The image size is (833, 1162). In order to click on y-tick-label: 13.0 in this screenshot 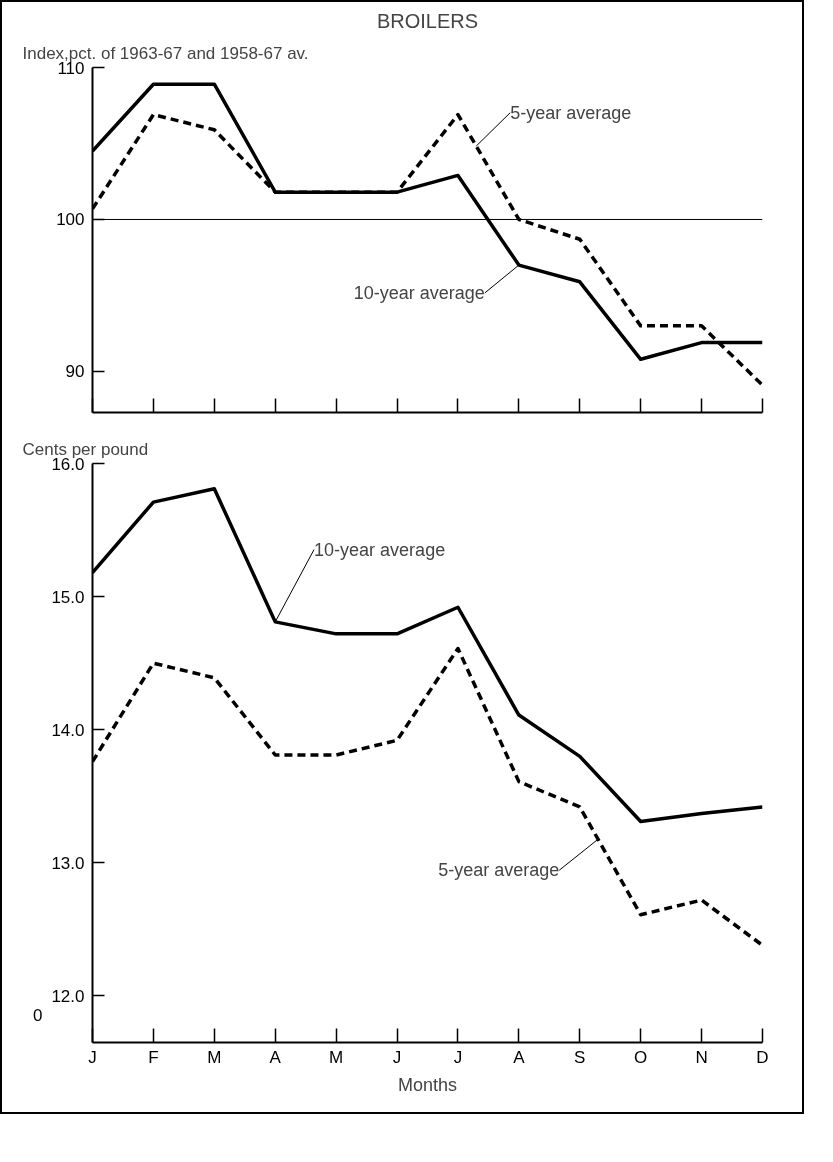, I will do `click(68, 863)`.